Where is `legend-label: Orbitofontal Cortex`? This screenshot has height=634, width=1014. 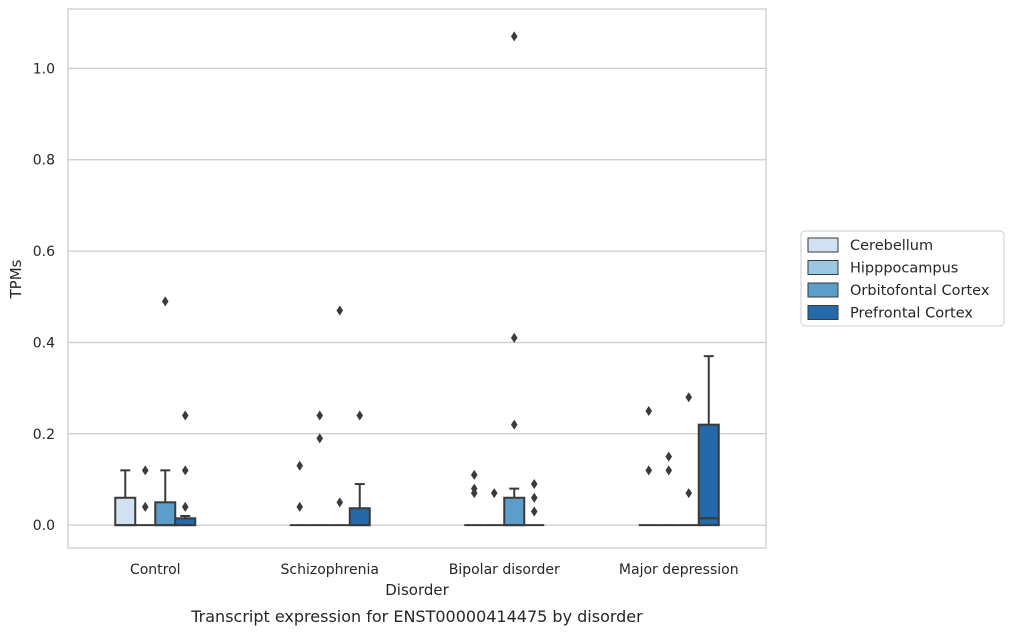
legend-label: Orbitofontal Cortex is located at coordinates (920, 291).